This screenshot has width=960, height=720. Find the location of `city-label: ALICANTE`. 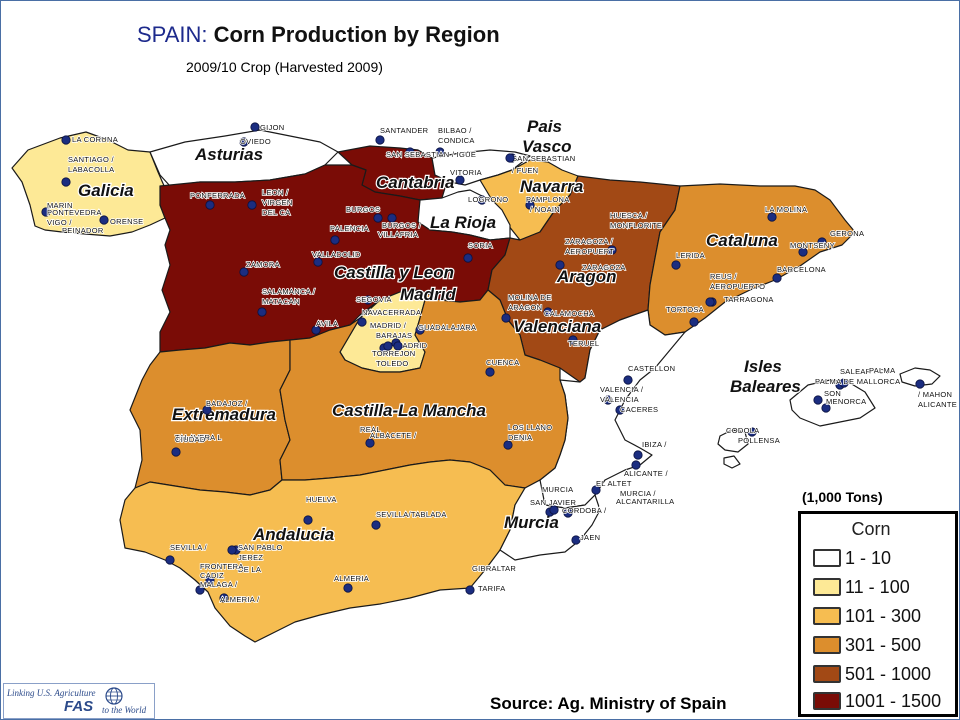

city-label: ALICANTE is located at coordinates (937, 404).